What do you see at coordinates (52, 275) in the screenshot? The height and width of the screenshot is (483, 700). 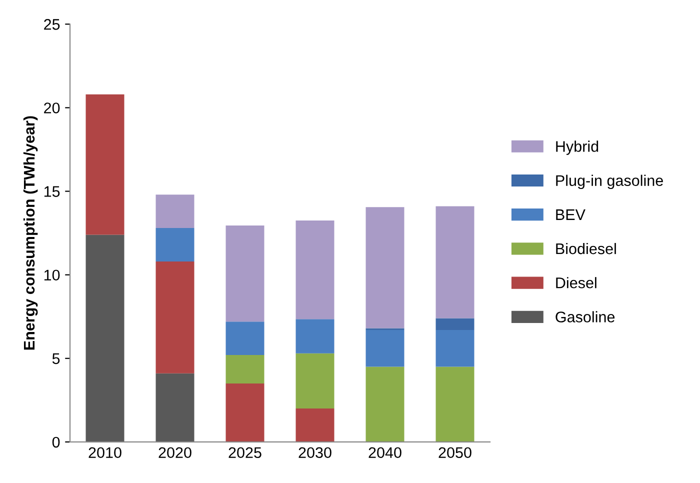 I see `y-tick-label: 10` at bounding box center [52, 275].